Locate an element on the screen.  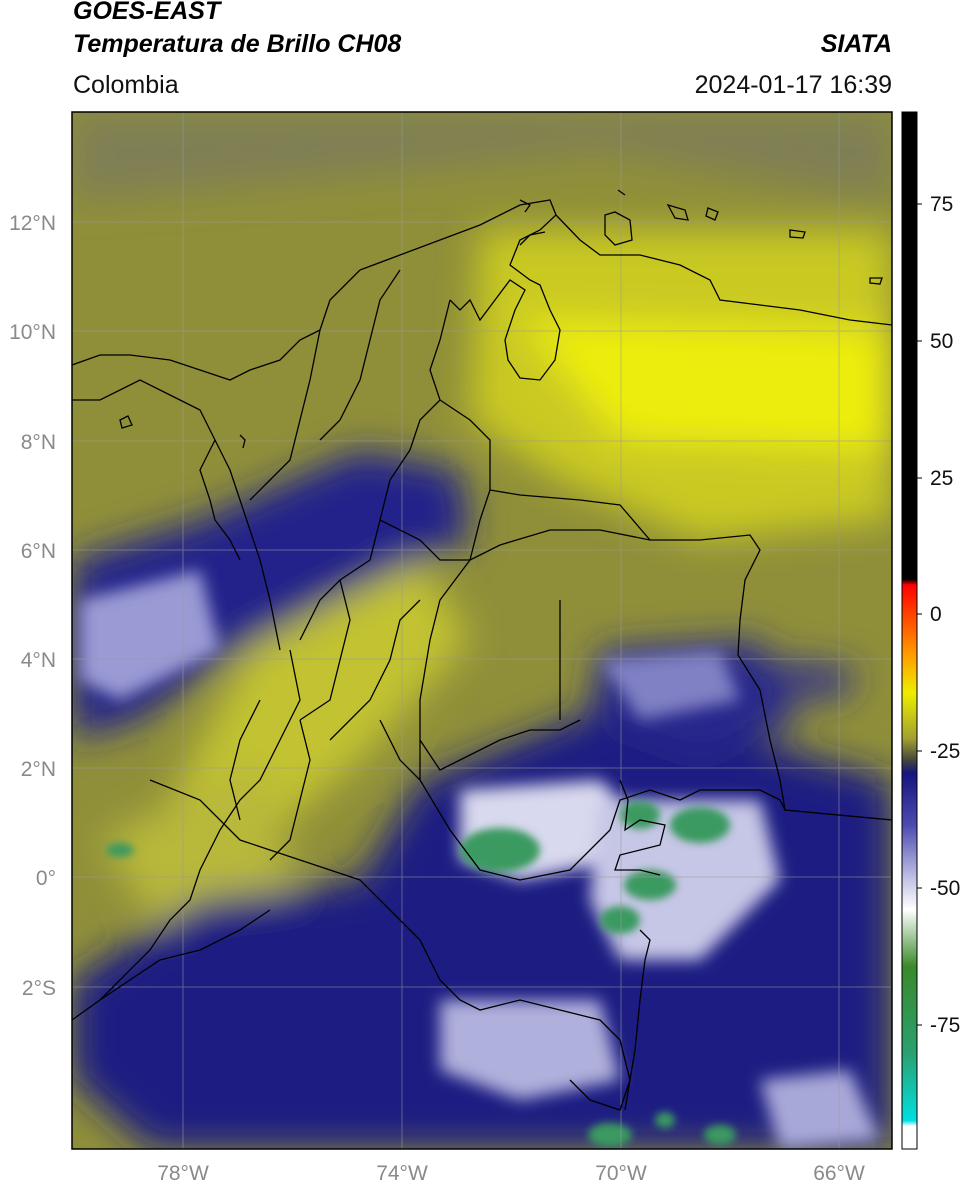
lat-tick-label: 12°N is located at coordinates (32, 223).